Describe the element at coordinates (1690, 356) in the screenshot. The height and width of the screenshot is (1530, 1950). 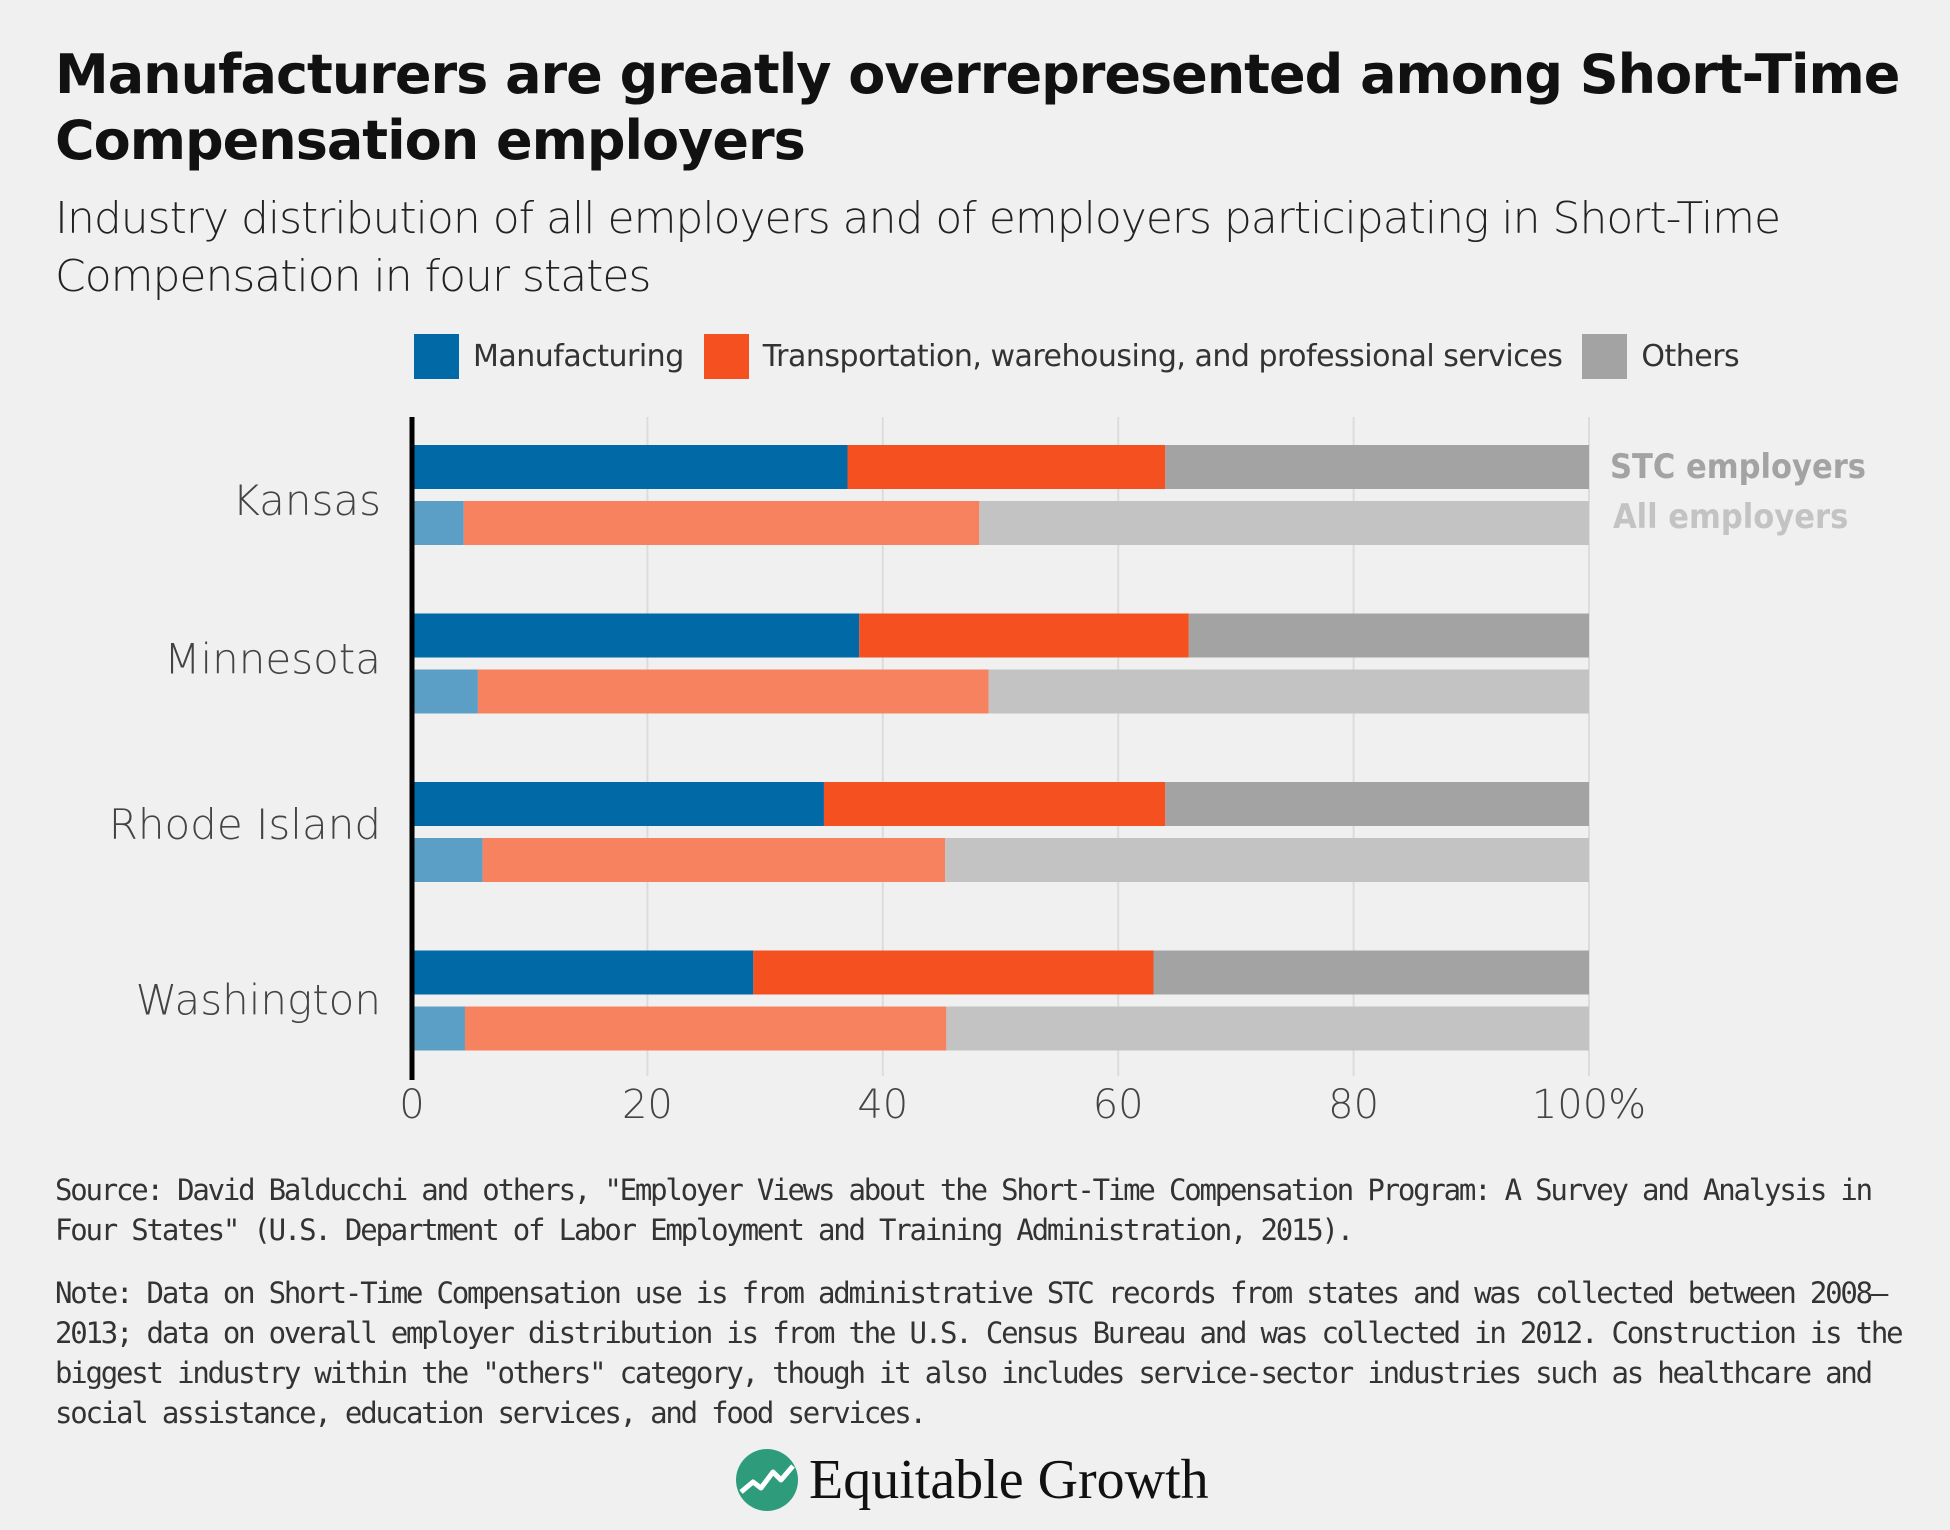
I see `legend-label: Others` at that location.